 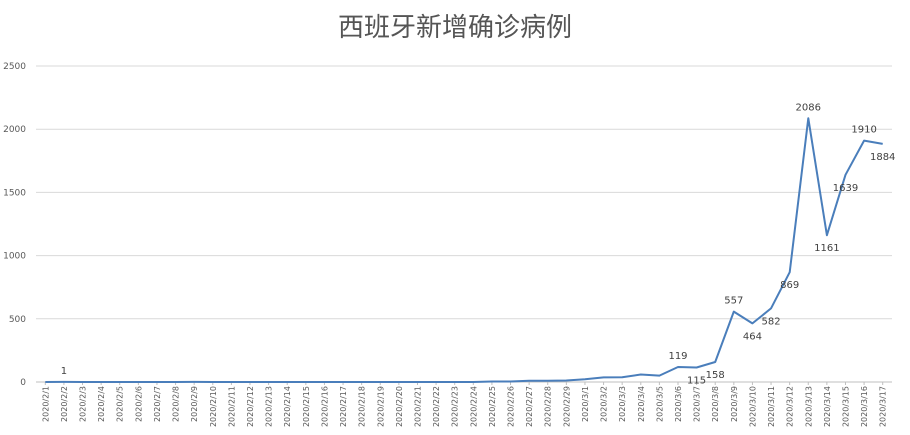 I want to click on x-tick-label: 2020/2/22, so click(x=436, y=406).